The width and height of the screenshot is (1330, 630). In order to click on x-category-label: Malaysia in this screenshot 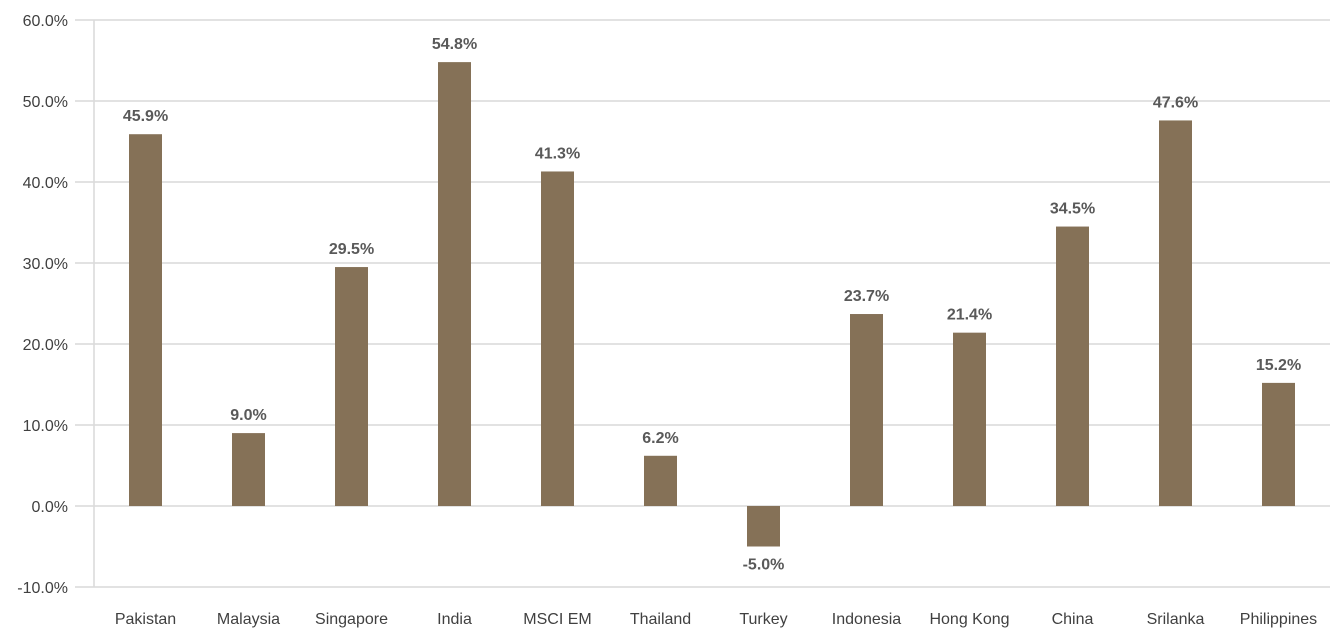, I will do `click(248, 619)`.